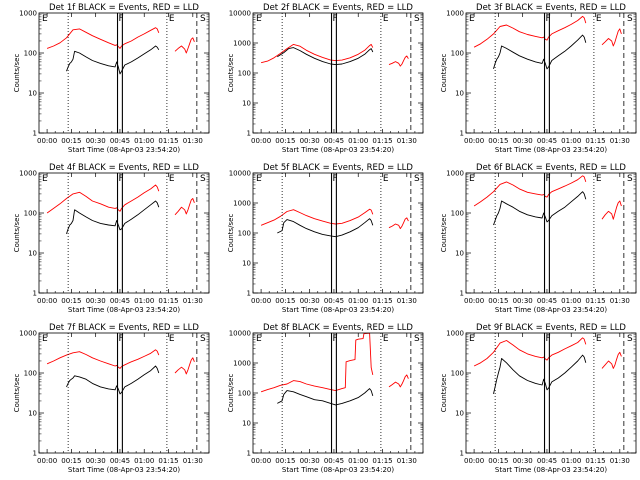  I want to click on panel-title: Det 5f BLACK = Events, RED = LLD, so click(338, 168).